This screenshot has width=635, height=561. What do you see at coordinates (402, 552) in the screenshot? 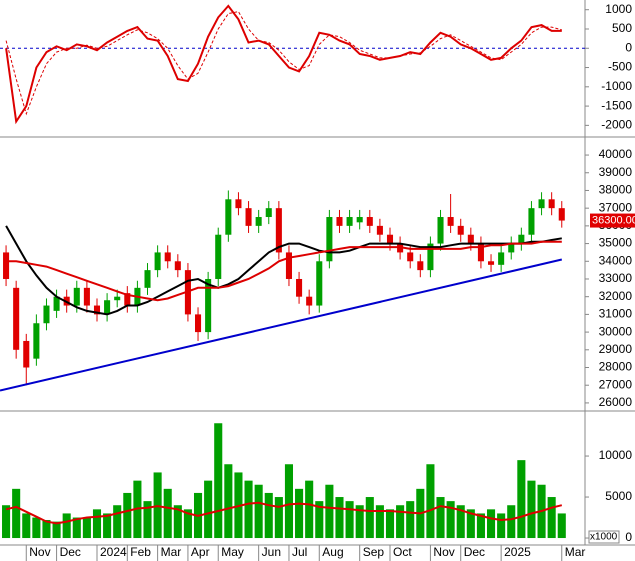
I see `x-tick-label: Oct` at bounding box center [402, 552].